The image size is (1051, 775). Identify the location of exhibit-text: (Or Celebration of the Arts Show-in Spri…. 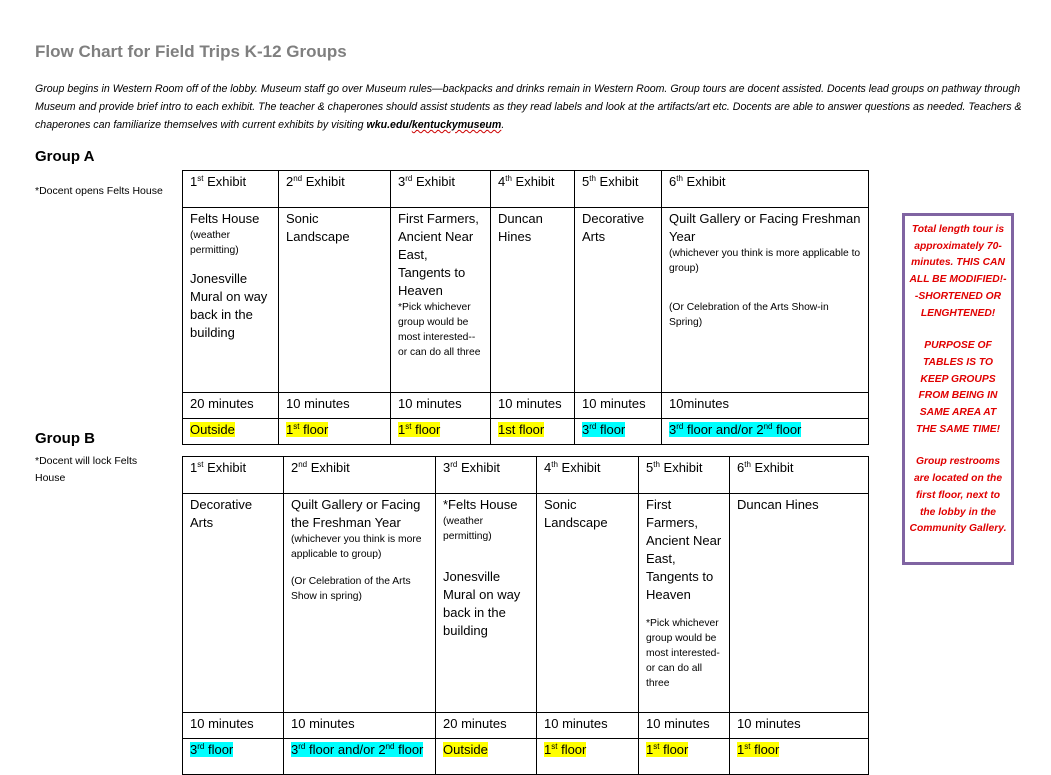
(749, 315).